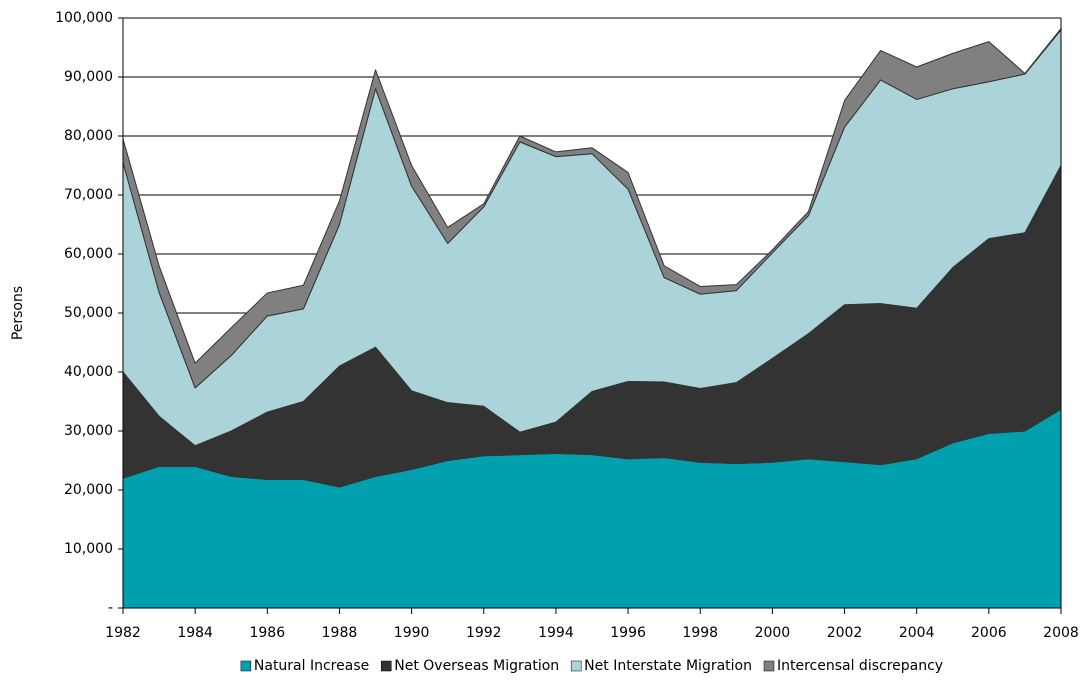 Image resolution: width=1086 pixels, height=683 pixels. Describe the element at coordinates (484, 633) in the screenshot. I see `x-tick-label: 1992` at that location.